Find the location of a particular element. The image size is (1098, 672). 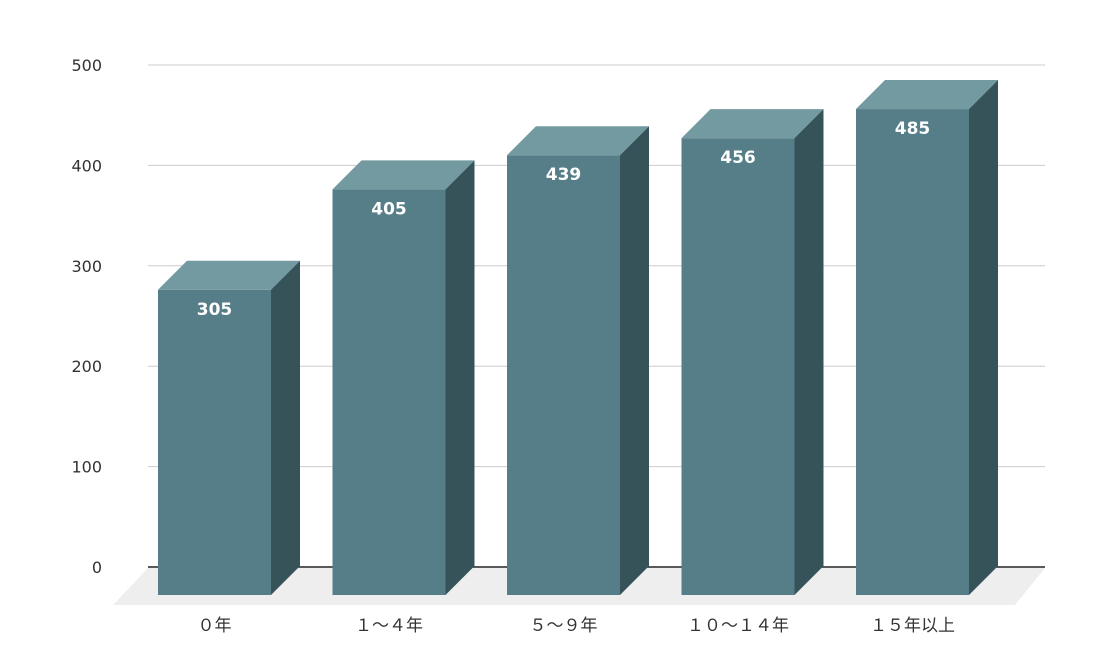

y-tick-label: 200 is located at coordinates (86, 366).